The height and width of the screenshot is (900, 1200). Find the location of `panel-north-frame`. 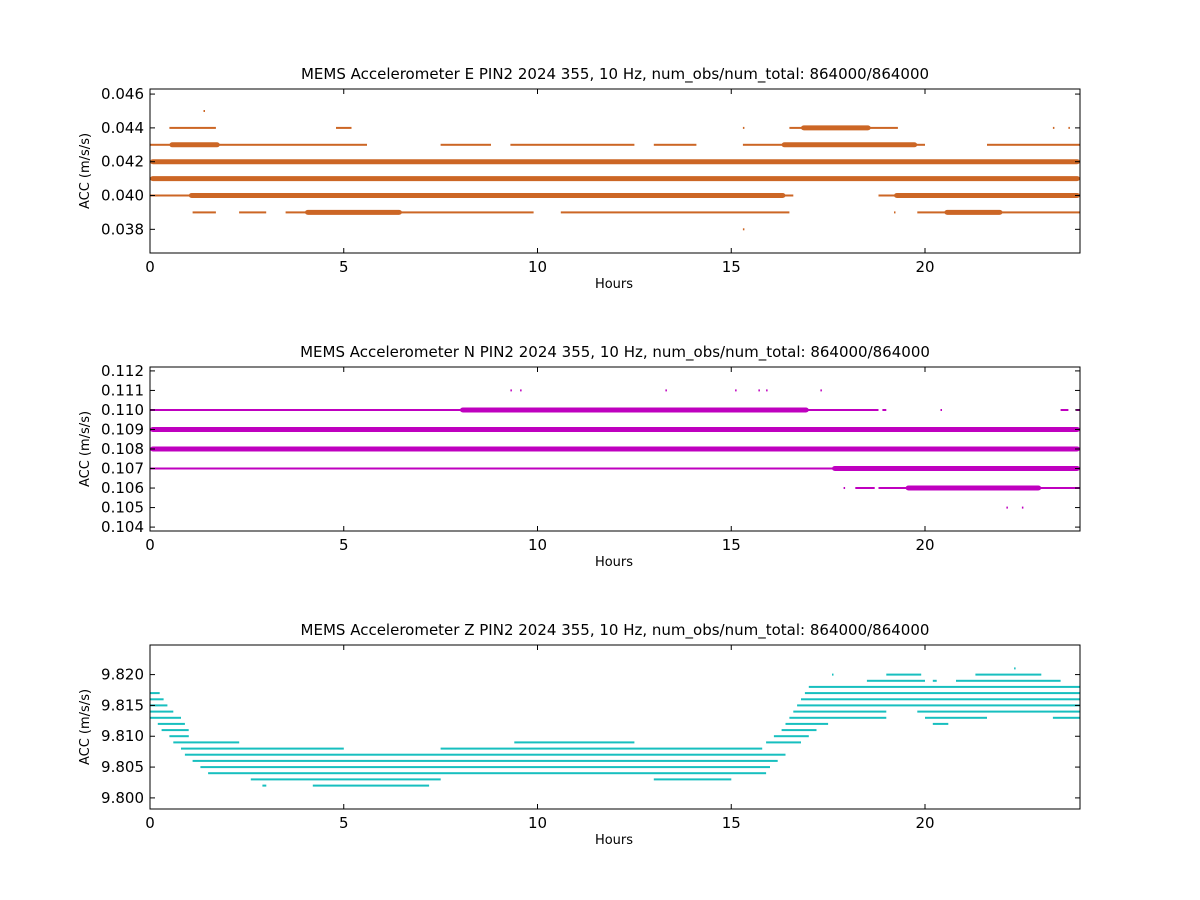

panel-north-frame is located at coordinates (615, 449).